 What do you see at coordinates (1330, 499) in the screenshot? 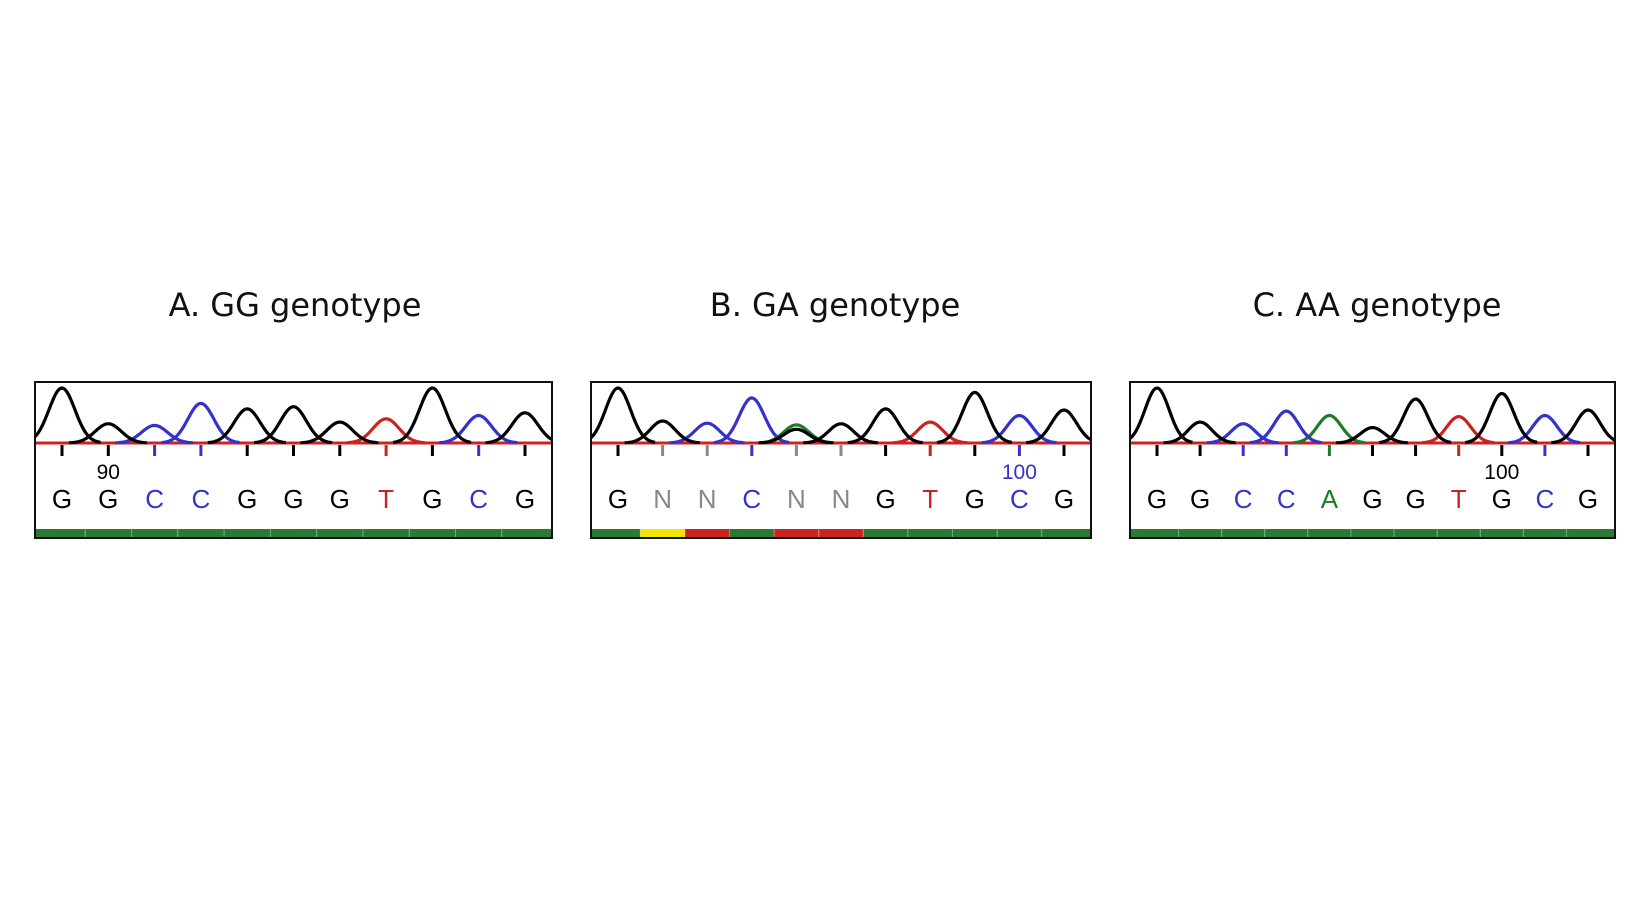
I see `base-call: A` at bounding box center [1330, 499].